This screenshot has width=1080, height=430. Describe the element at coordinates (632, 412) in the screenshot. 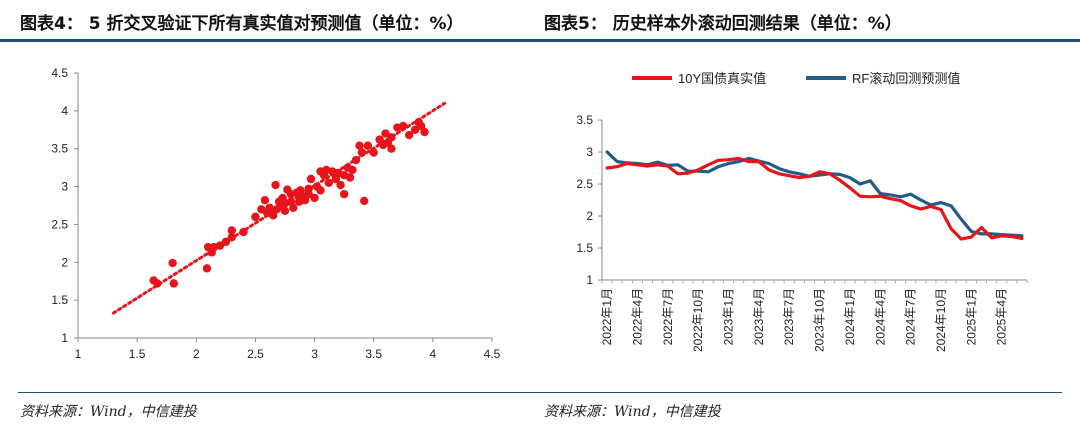

I see `source-note-right: 资料来源：Wind，中信建投` at that location.